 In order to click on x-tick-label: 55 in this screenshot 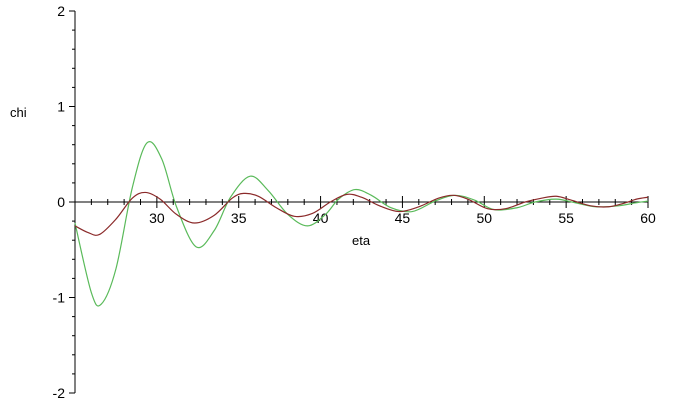, I will do `click(566, 218)`.